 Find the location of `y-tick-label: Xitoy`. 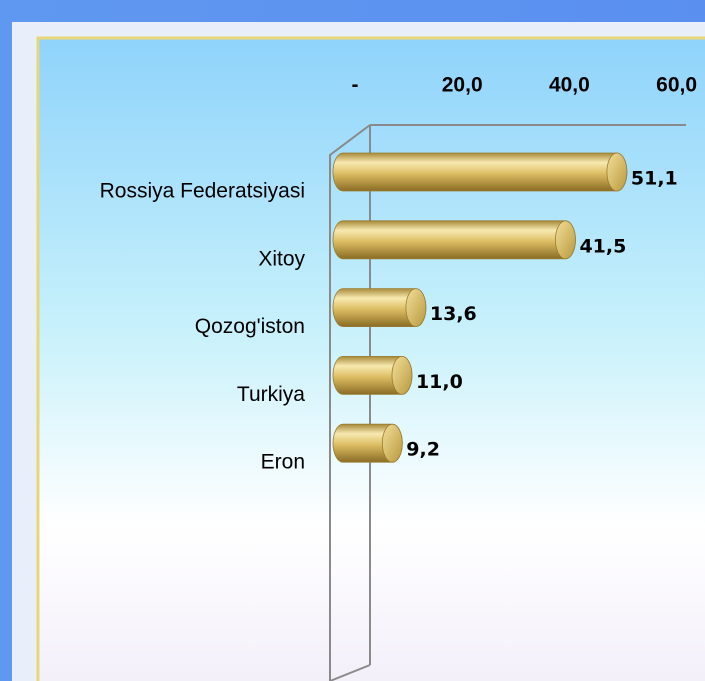

y-tick-label: Xitoy is located at coordinates (281, 258).